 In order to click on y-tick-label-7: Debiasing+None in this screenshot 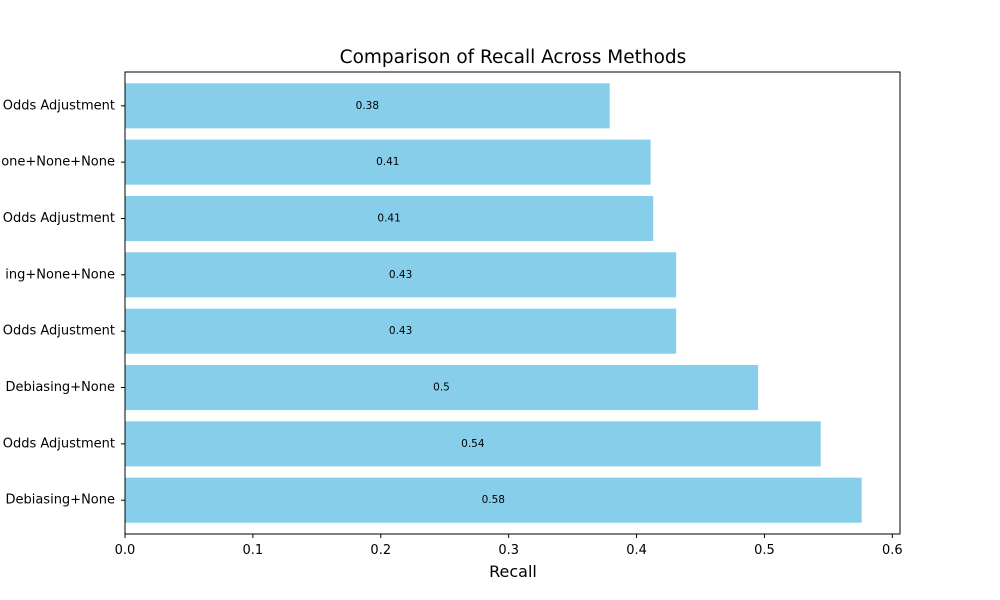, I will do `click(60, 500)`.